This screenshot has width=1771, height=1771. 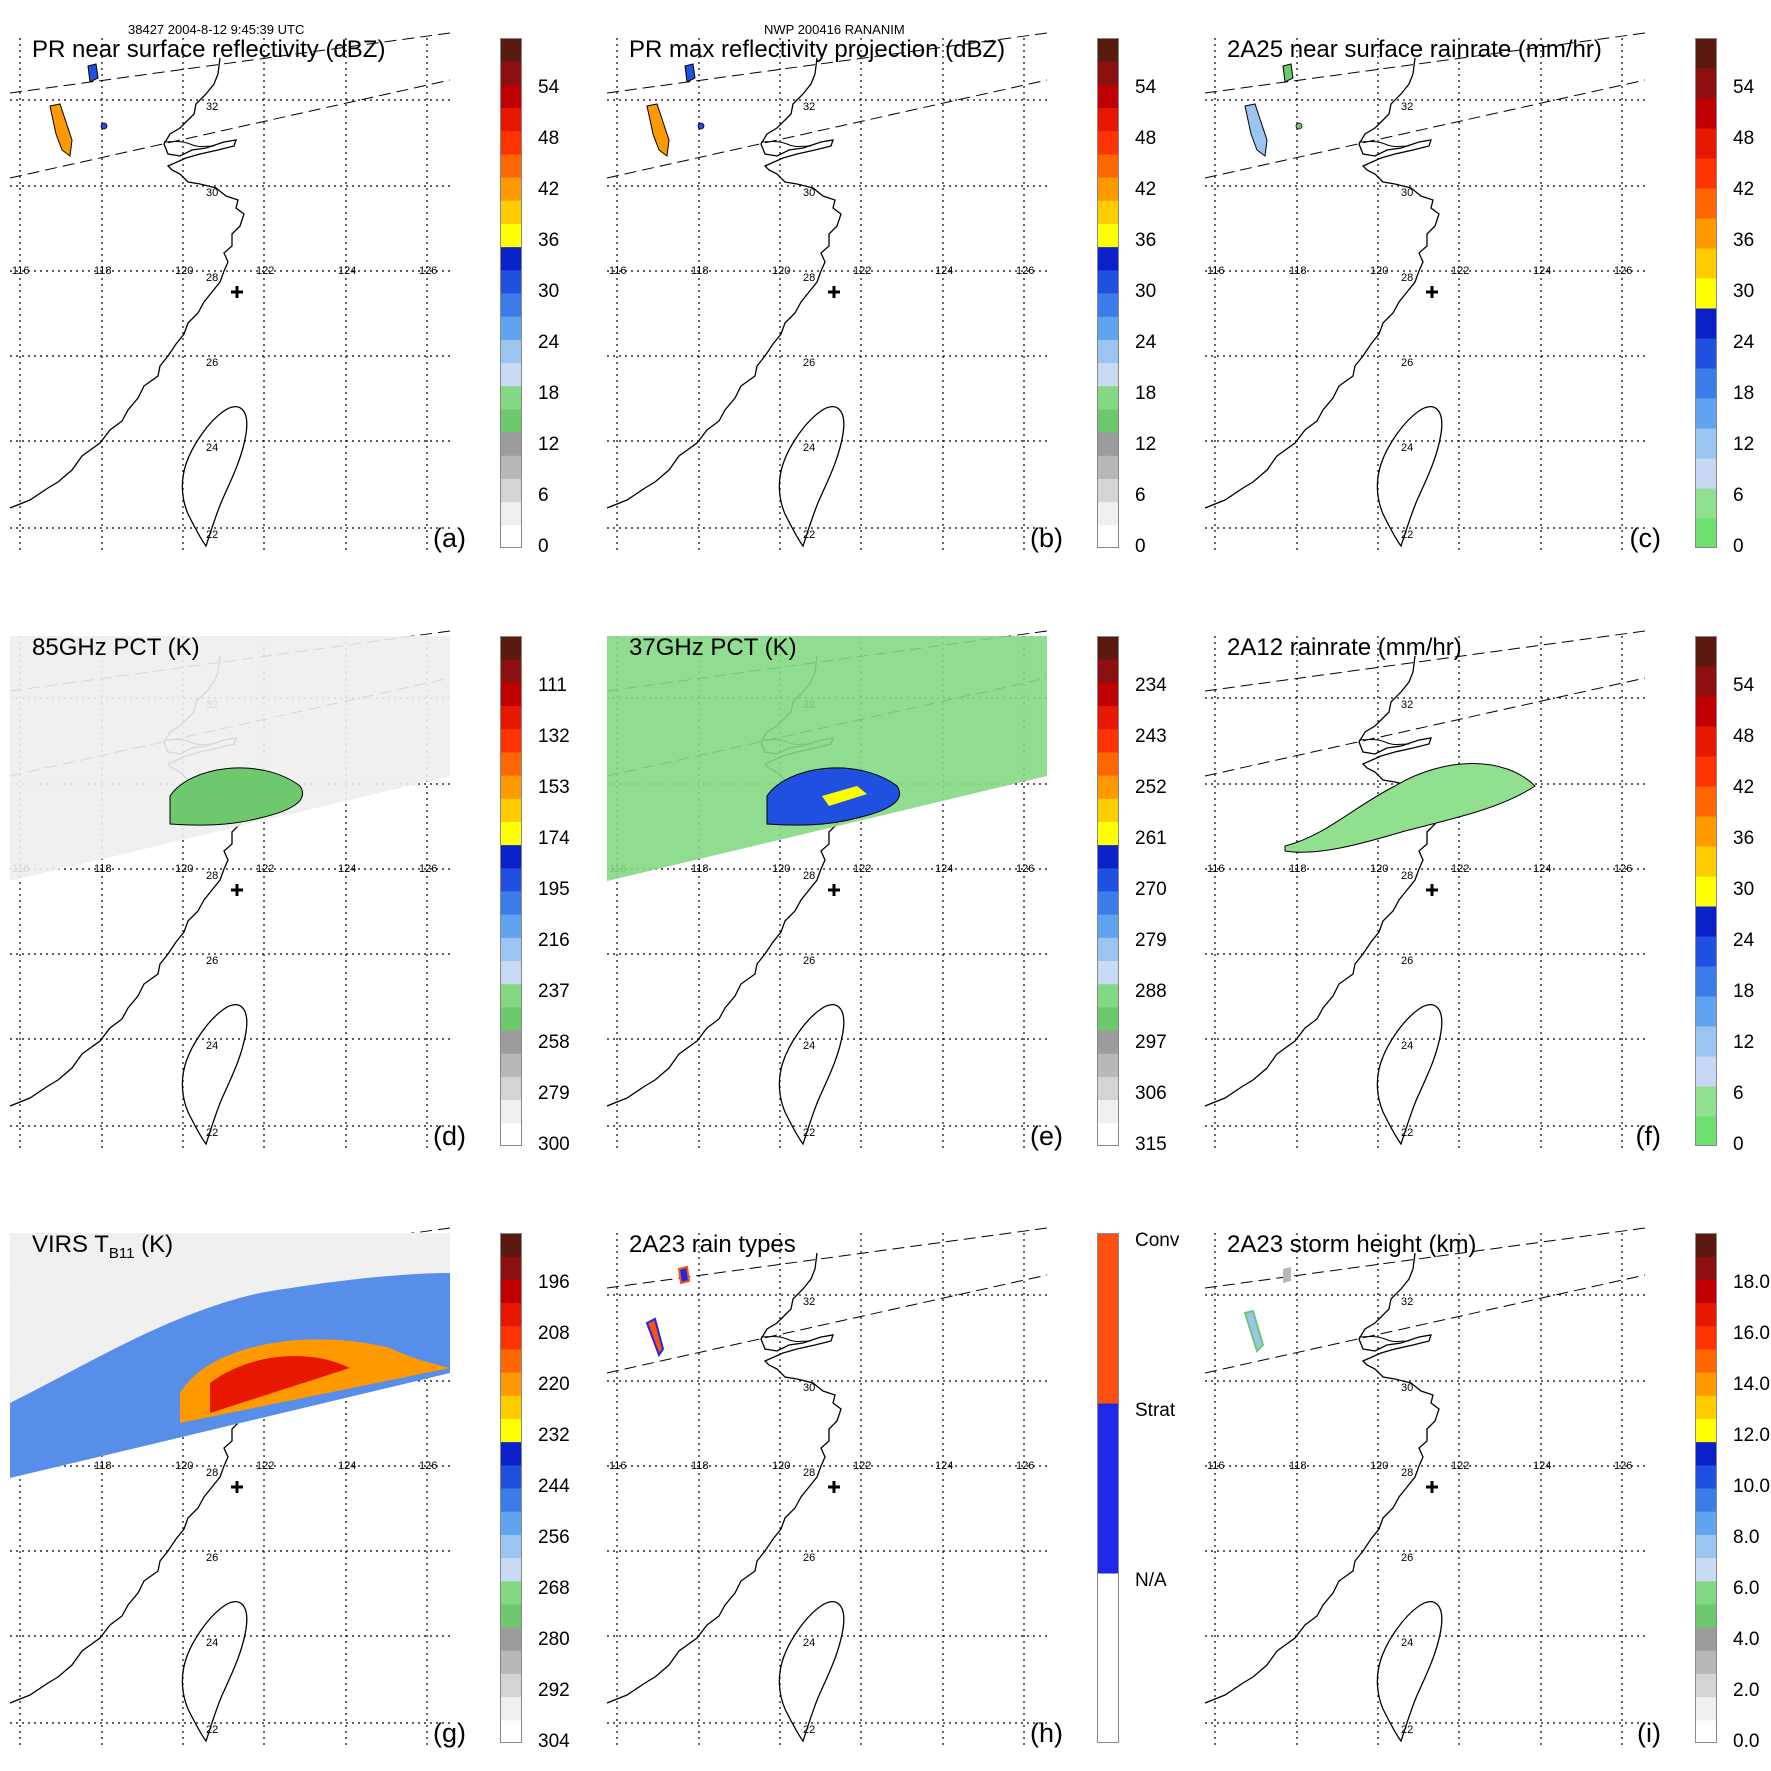 I want to click on colorbar-tick-label: 14.0, so click(x=1751, y=1384).